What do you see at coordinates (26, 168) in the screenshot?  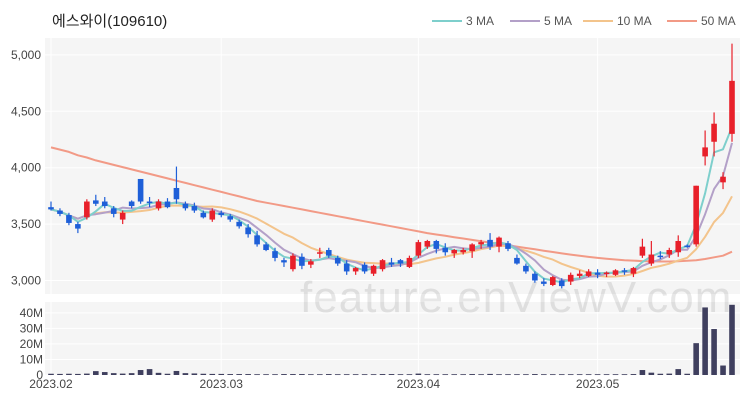 I see `price-tick-label: 4,000` at bounding box center [26, 168].